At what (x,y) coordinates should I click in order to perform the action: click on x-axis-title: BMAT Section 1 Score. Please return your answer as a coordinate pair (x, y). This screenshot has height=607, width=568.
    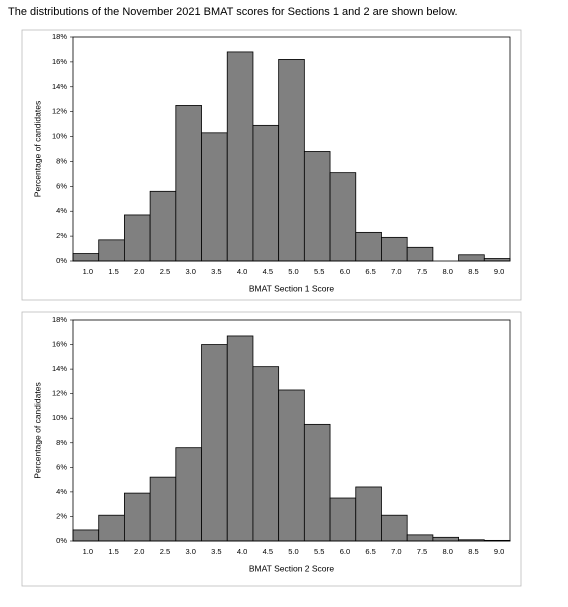
    Looking at the image, I should click on (291, 288).